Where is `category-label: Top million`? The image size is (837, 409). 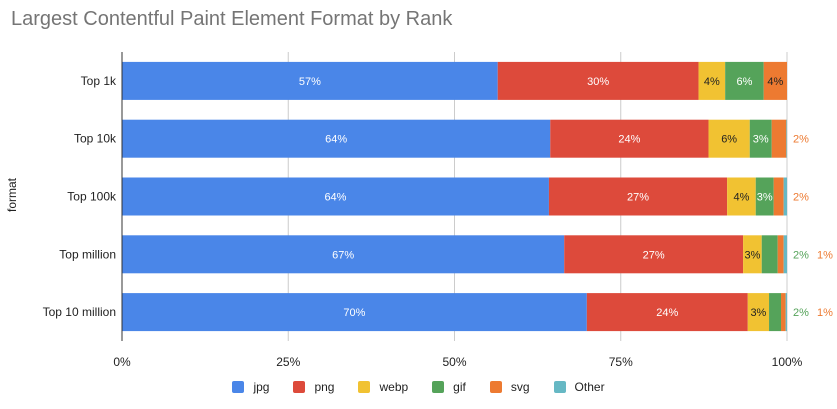
category-label: Top million is located at coordinates (87, 254).